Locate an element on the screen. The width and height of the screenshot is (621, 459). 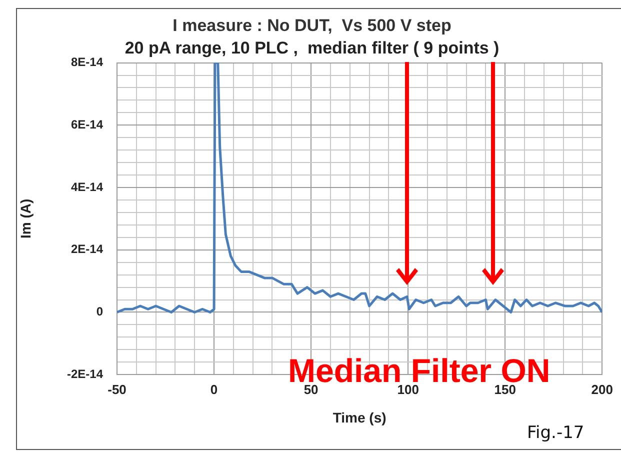
x-tick-label: 100 is located at coordinates (408, 389).